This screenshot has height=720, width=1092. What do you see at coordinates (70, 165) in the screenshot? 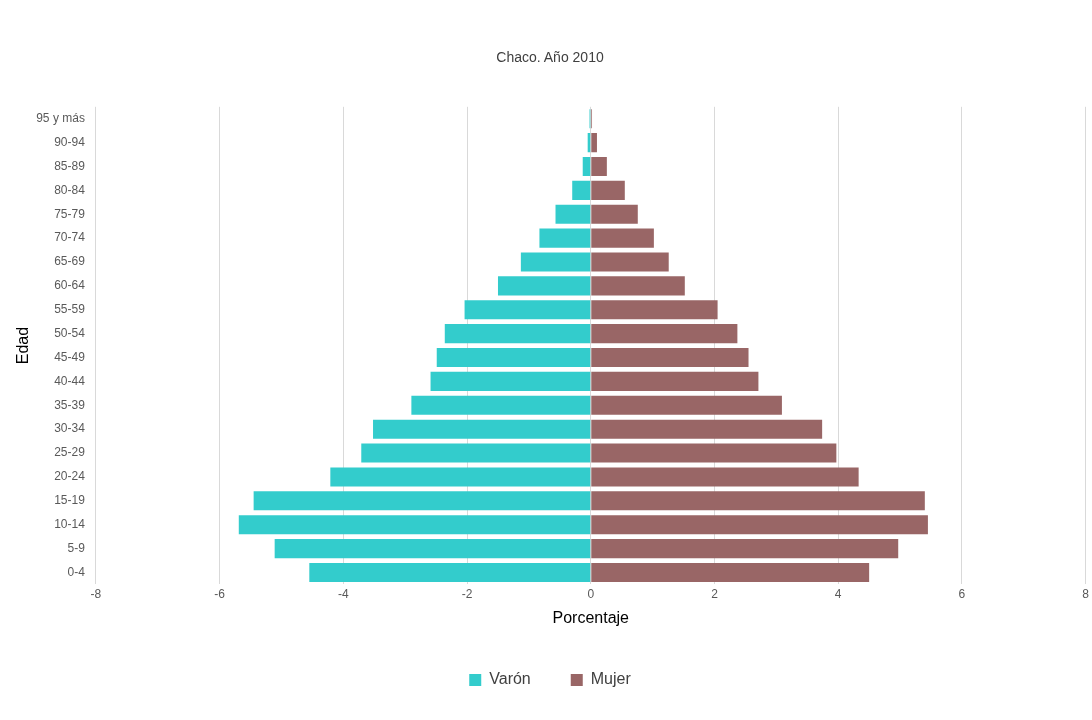
I see `y-tick-label: 85-89` at bounding box center [70, 165].